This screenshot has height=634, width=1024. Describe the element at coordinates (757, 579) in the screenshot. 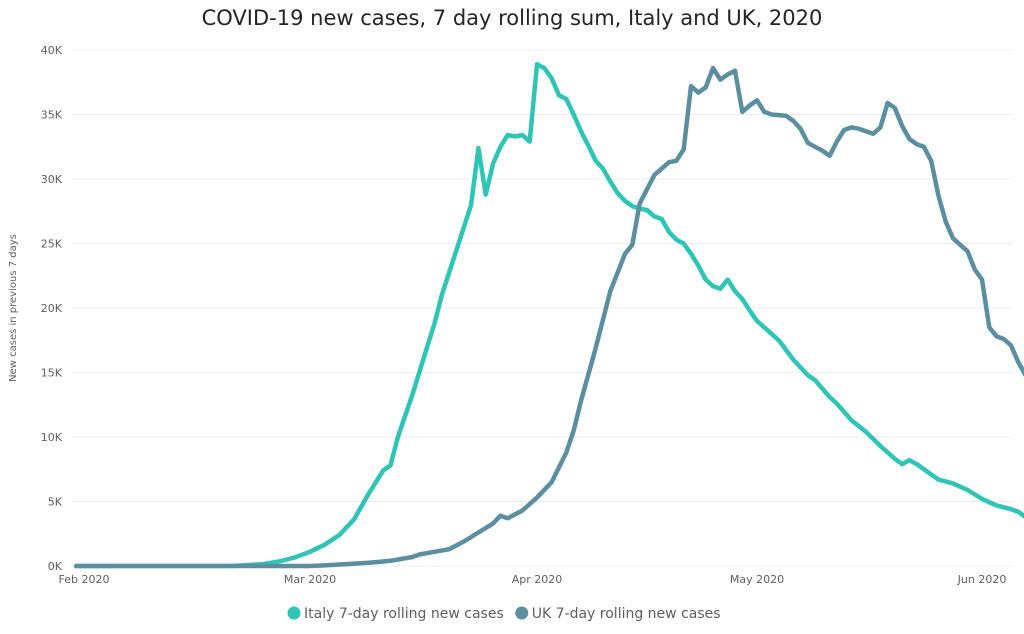

I see `x-tick-label: May 2020` at that location.